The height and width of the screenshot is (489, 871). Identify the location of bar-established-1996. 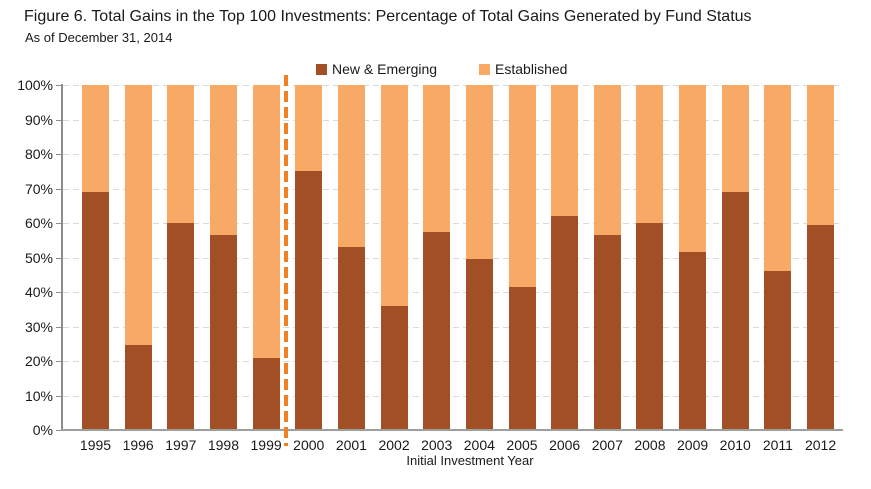
(138, 215).